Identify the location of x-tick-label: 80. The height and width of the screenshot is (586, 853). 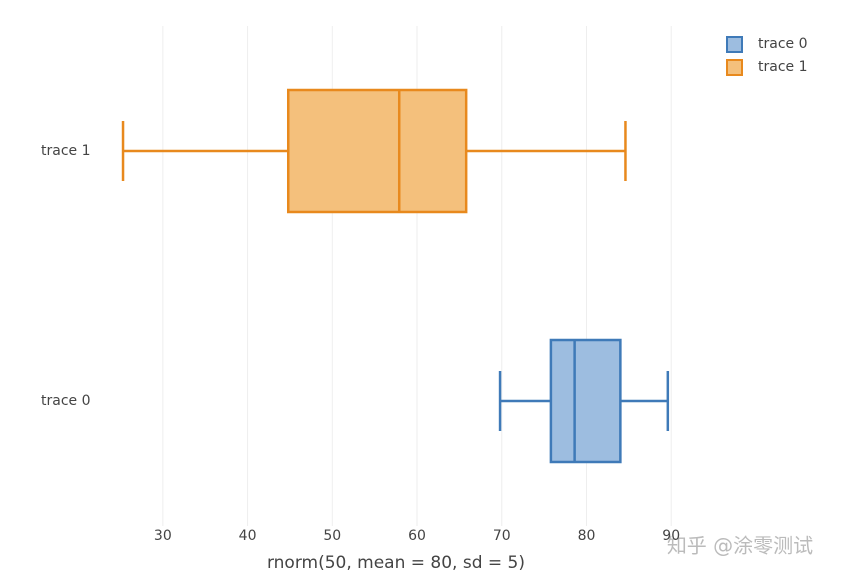
(587, 536).